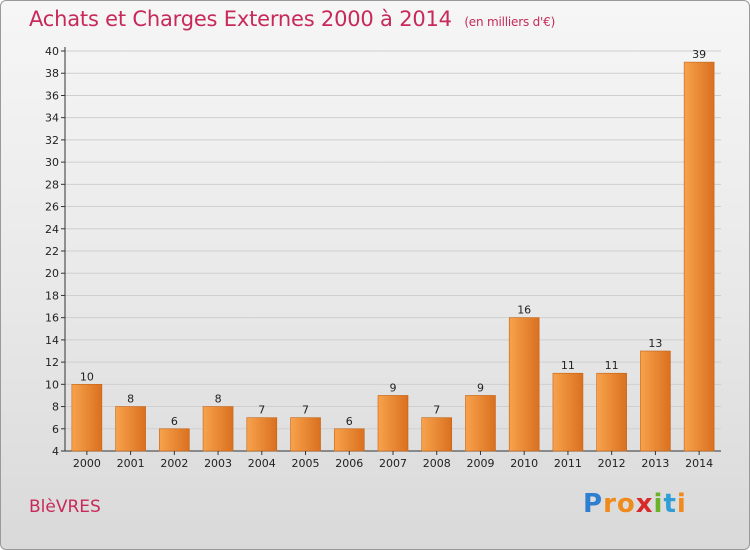 This screenshot has height=550, width=750. What do you see at coordinates (699, 463) in the screenshot?
I see `x-tick-label: 2014` at bounding box center [699, 463].